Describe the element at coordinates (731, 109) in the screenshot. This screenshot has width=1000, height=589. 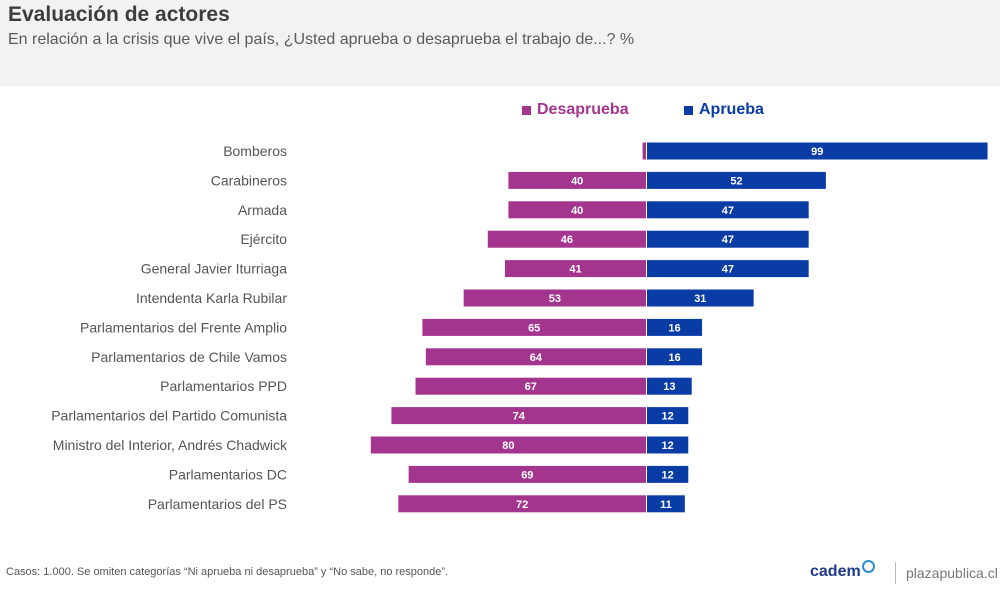
I see `legend-approve-label: Aprueba` at that location.